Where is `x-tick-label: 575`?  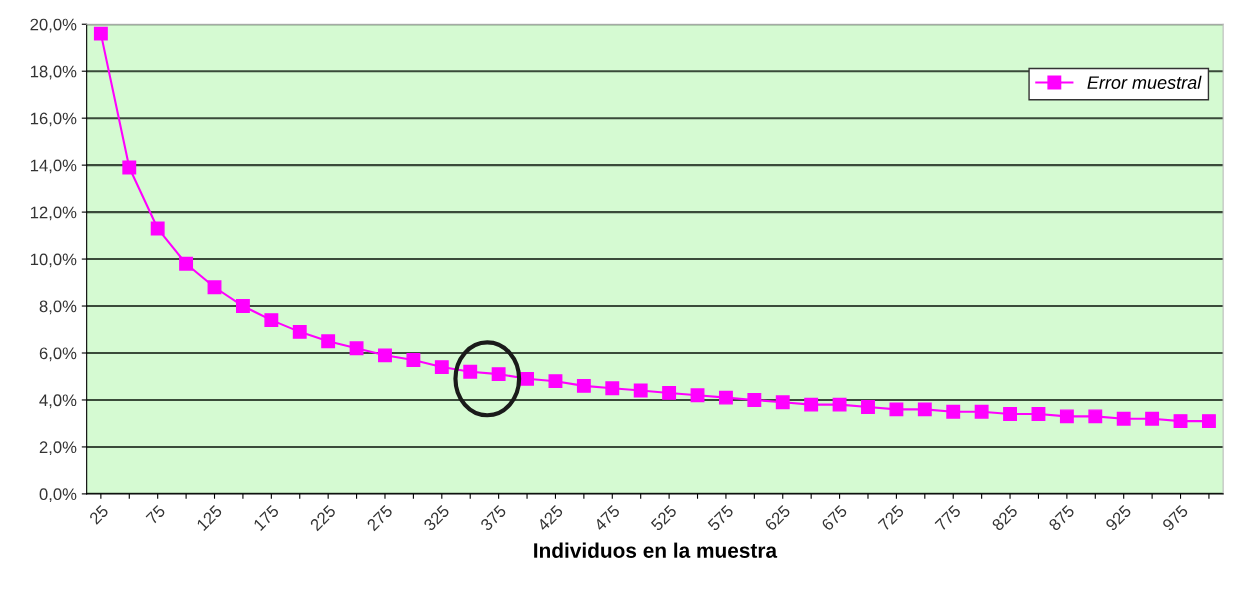 x-tick-label: 575 is located at coordinates (721, 518).